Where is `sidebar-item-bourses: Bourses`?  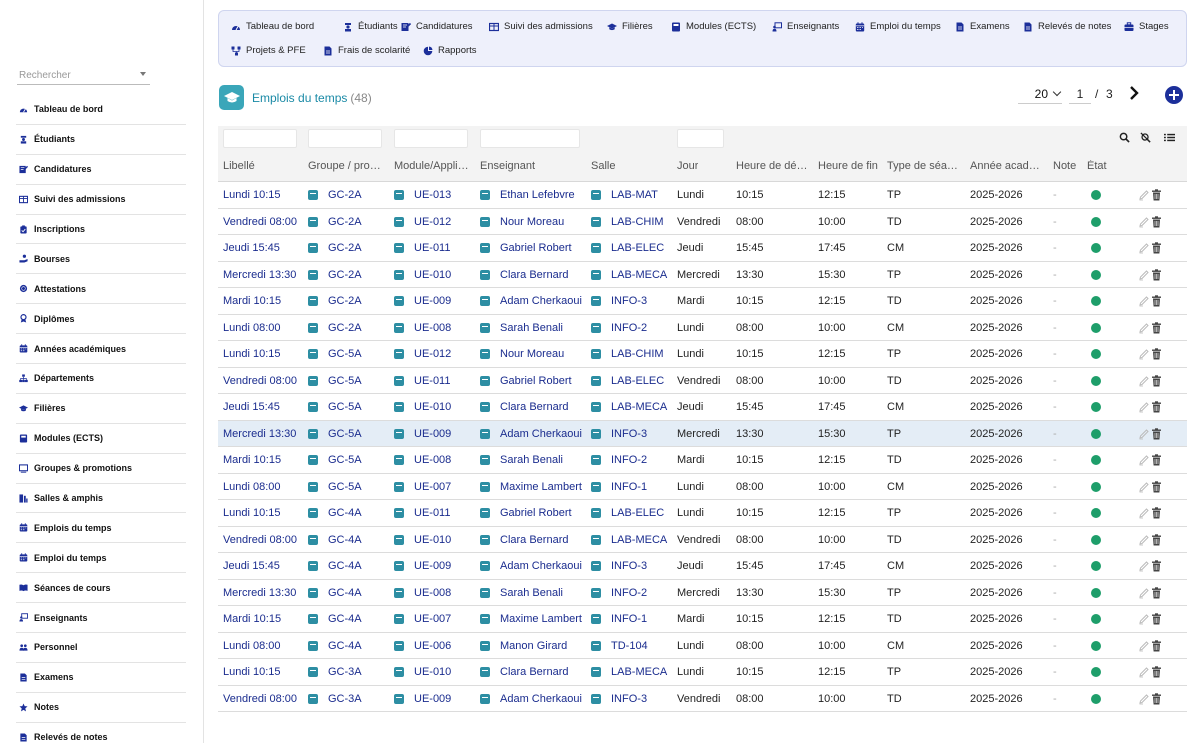 sidebar-item-bourses: Bourses is located at coordinates (101, 259).